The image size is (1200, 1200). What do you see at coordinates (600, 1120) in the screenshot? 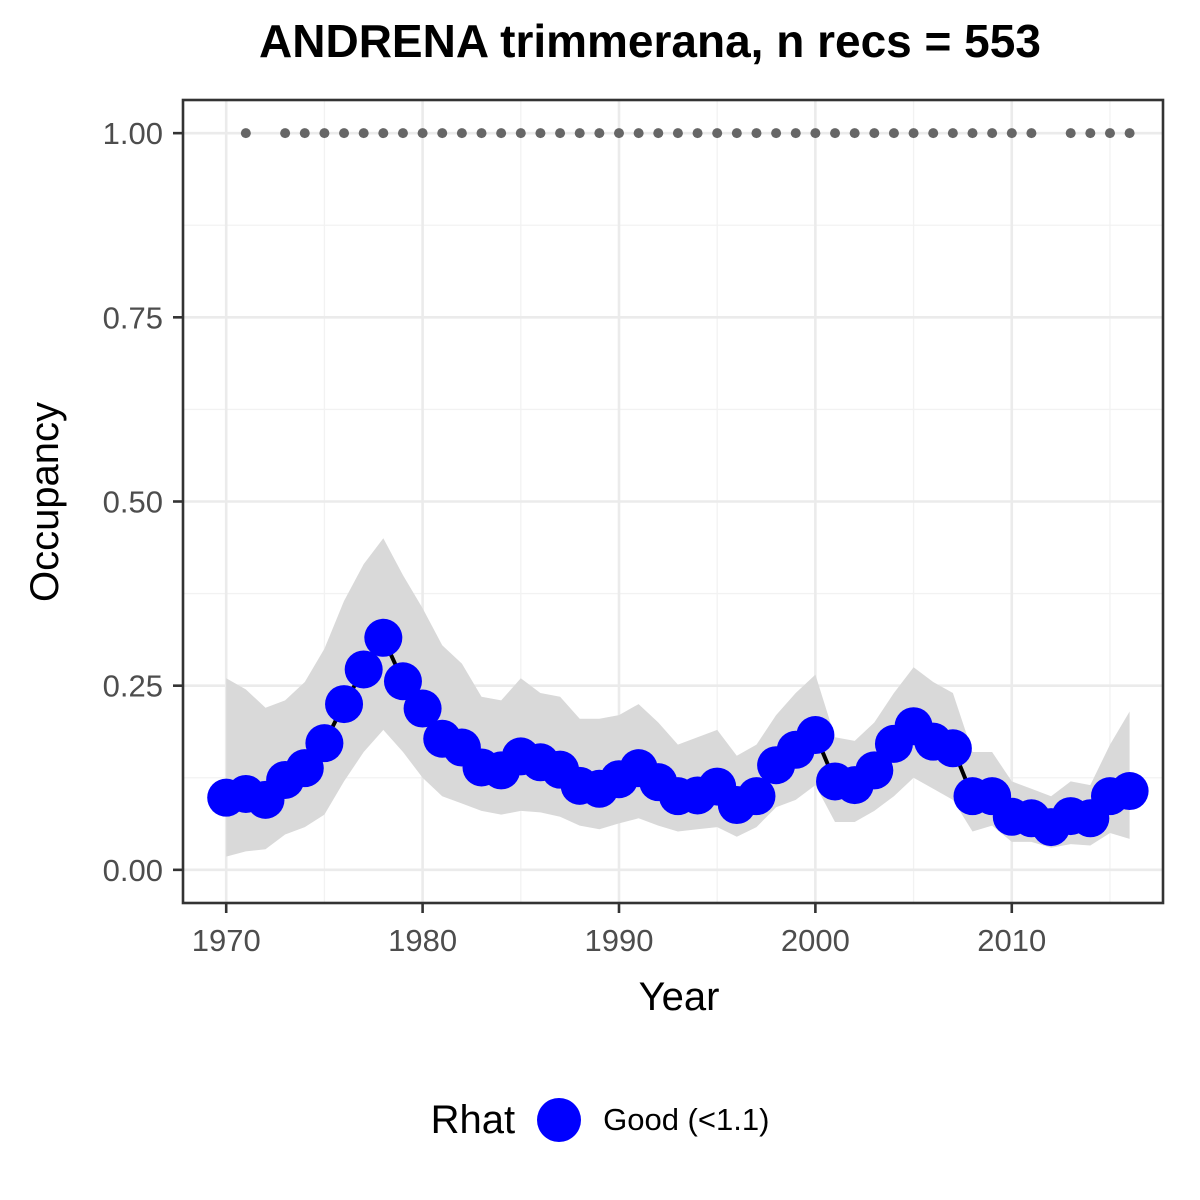
I see `legend: Rhat Good (<1.1)` at bounding box center [600, 1120].